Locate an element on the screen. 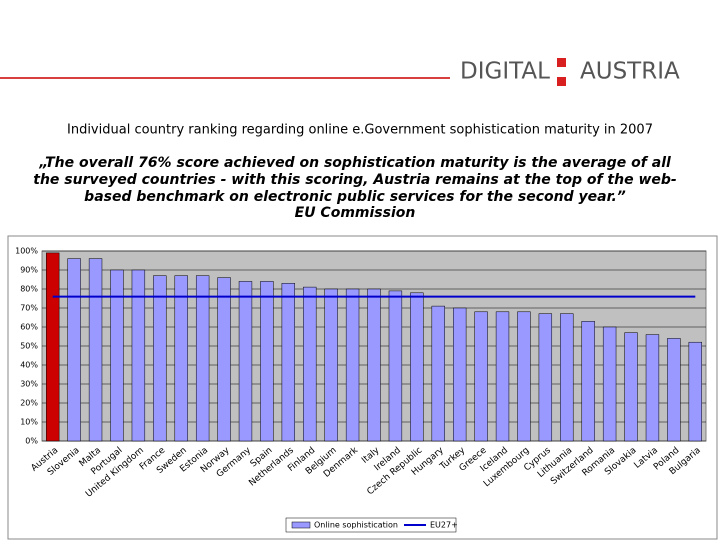  legend-label: Online sophistication is located at coordinates (356, 525).